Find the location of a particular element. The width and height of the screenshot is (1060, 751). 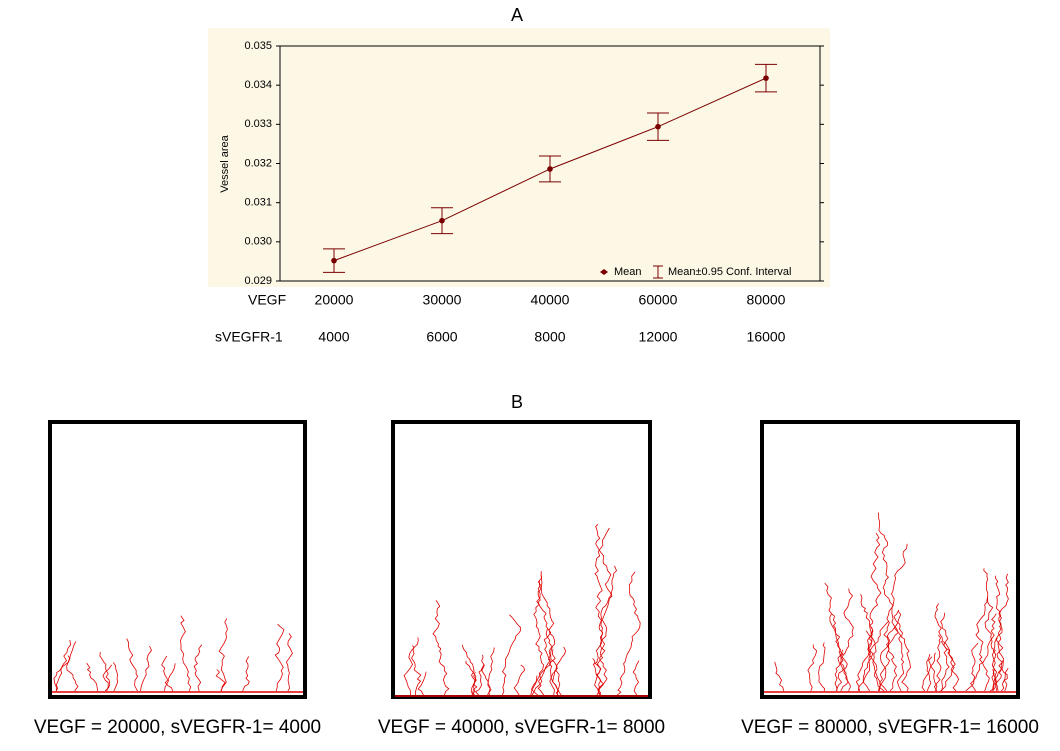

snapshot-caption: VEGF = 80000, sVEGFR-1= 16000 is located at coordinates (890, 727).